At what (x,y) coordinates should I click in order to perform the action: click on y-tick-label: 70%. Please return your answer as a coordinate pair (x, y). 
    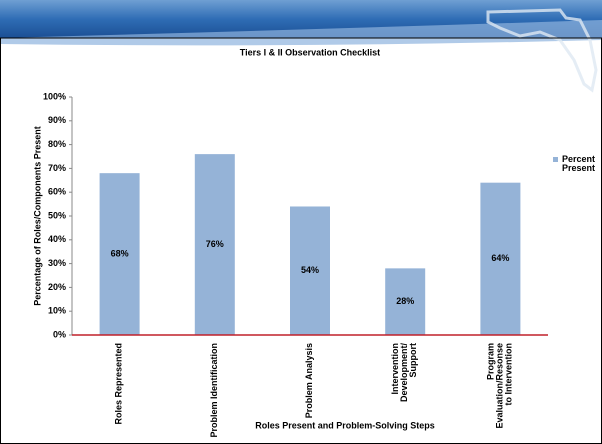
    Looking at the image, I should click on (57, 168).